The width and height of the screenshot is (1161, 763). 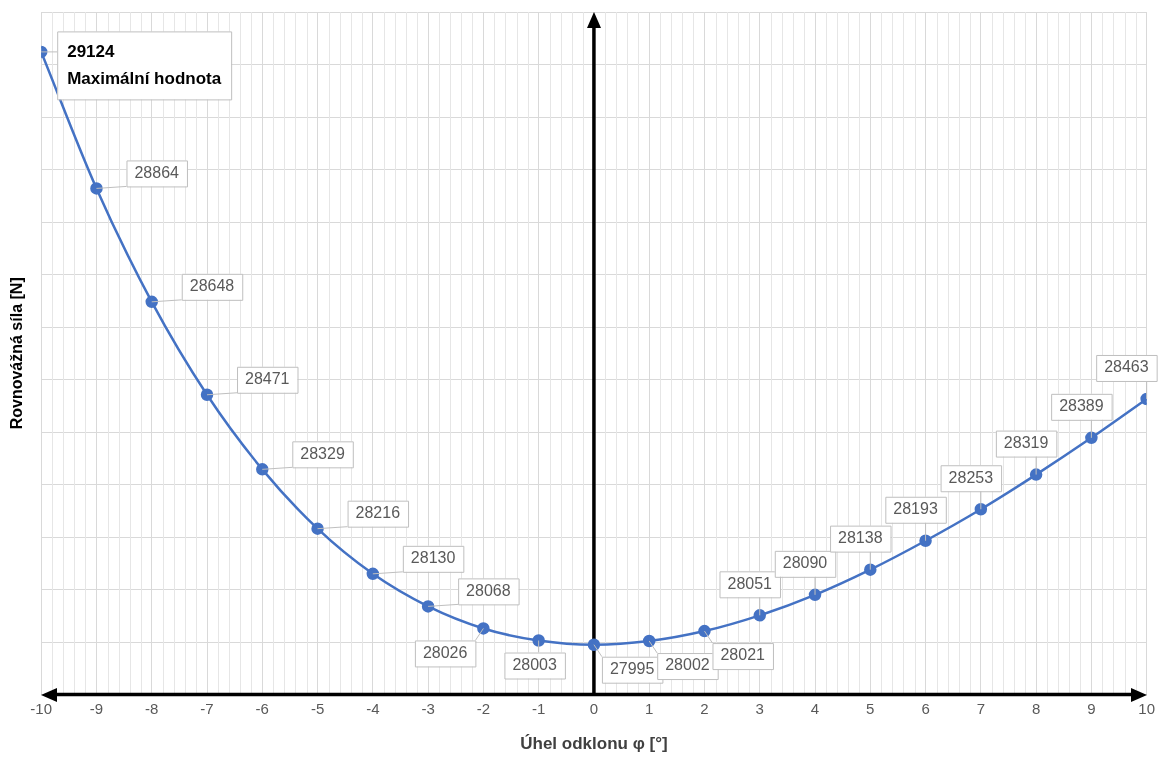 What do you see at coordinates (157, 172) in the screenshot?
I see `data-label: 28864` at bounding box center [157, 172].